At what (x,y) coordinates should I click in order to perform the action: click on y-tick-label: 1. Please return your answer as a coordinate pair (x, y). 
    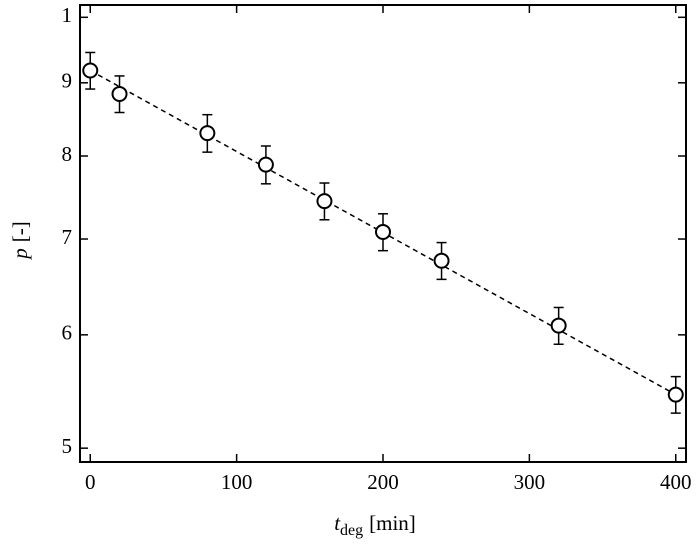
    Looking at the image, I should click on (67, 15).